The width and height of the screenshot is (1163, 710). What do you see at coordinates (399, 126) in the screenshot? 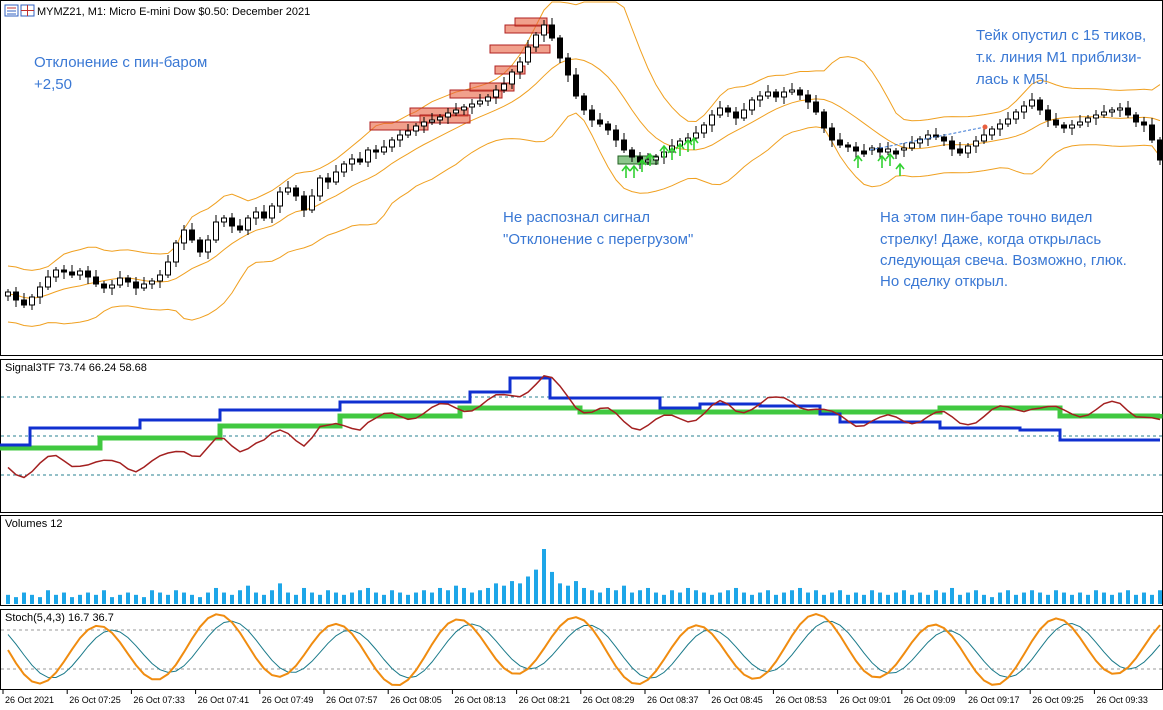
I see `pinbar-box` at bounding box center [399, 126].